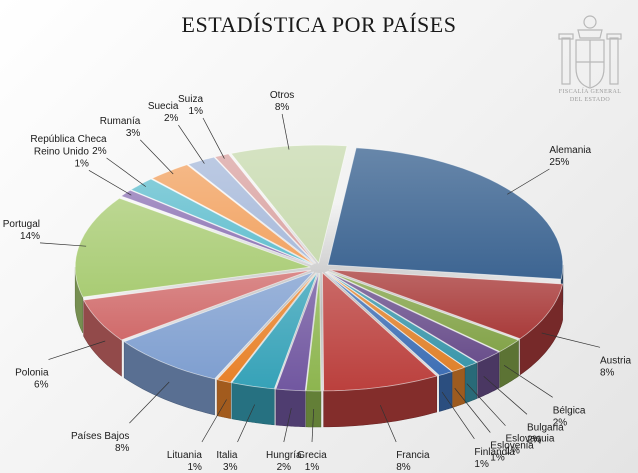 This screenshot has height=473, width=638. What do you see at coordinates (494, 452) in the screenshot?
I see `label-finlandia: Finlandia` at bounding box center [494, 452].